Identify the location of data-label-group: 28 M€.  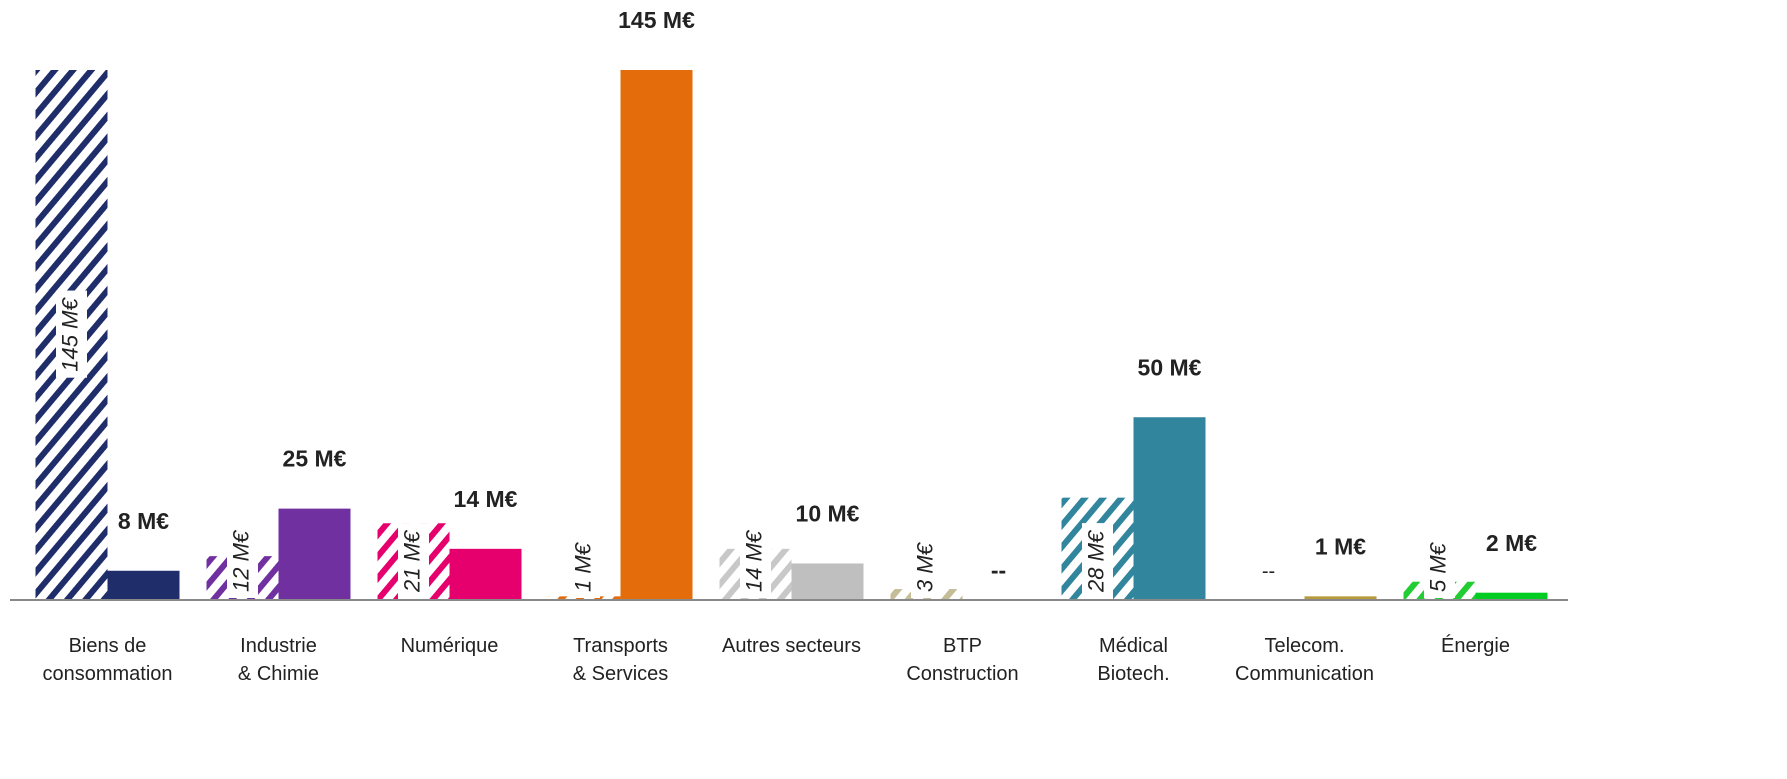
(1097, 561).